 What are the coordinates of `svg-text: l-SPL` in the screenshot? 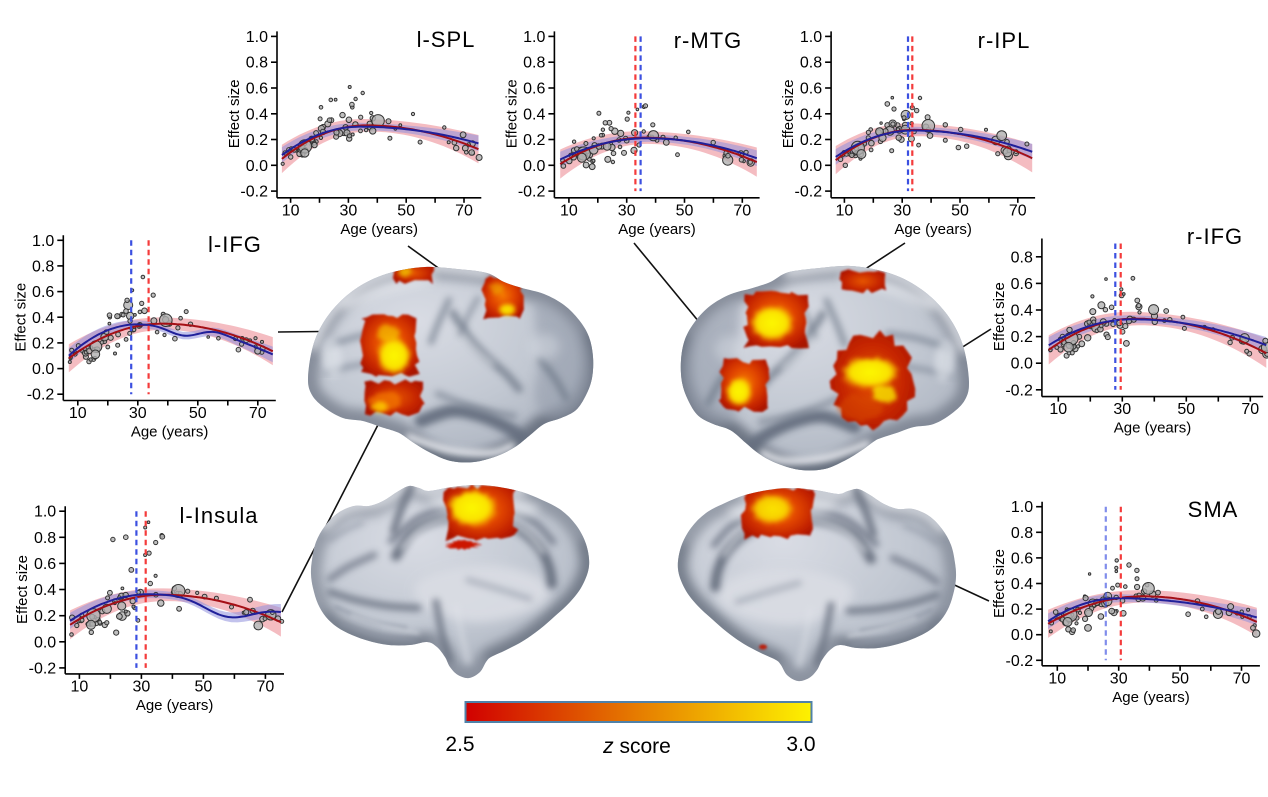 It's located at (446, 39).